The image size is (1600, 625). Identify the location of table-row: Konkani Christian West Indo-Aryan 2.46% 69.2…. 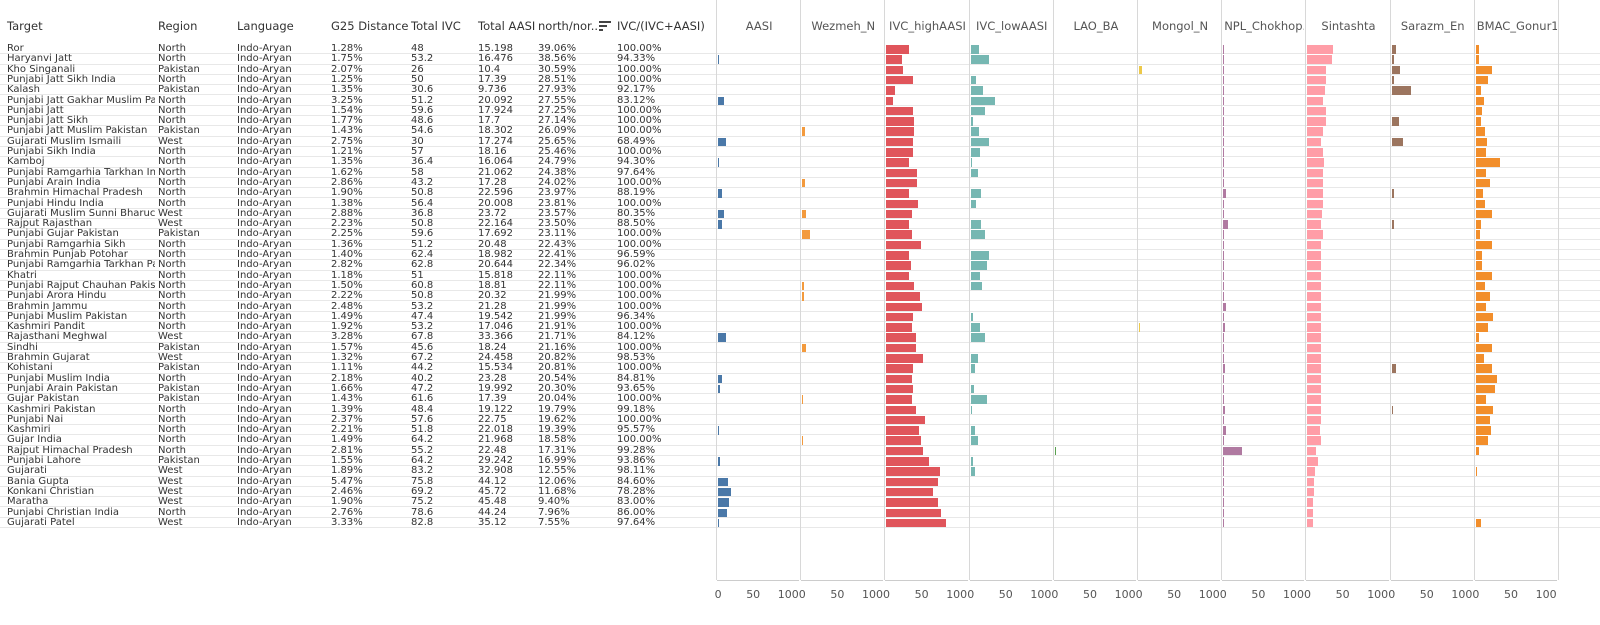
(800, 492).